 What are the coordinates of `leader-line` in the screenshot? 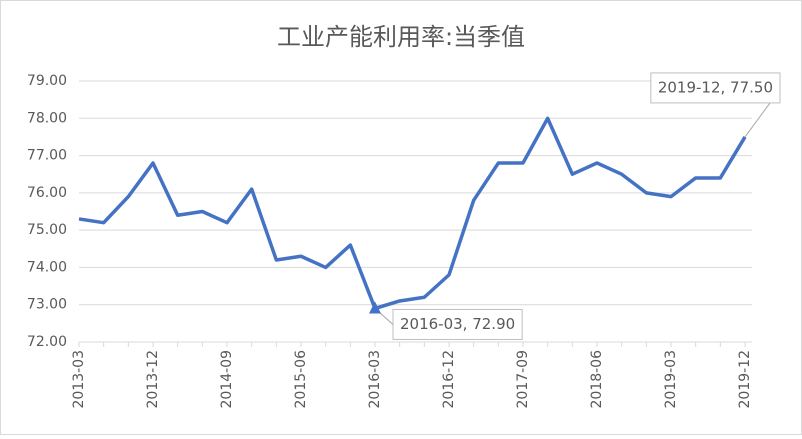 It's located at (757, 120).